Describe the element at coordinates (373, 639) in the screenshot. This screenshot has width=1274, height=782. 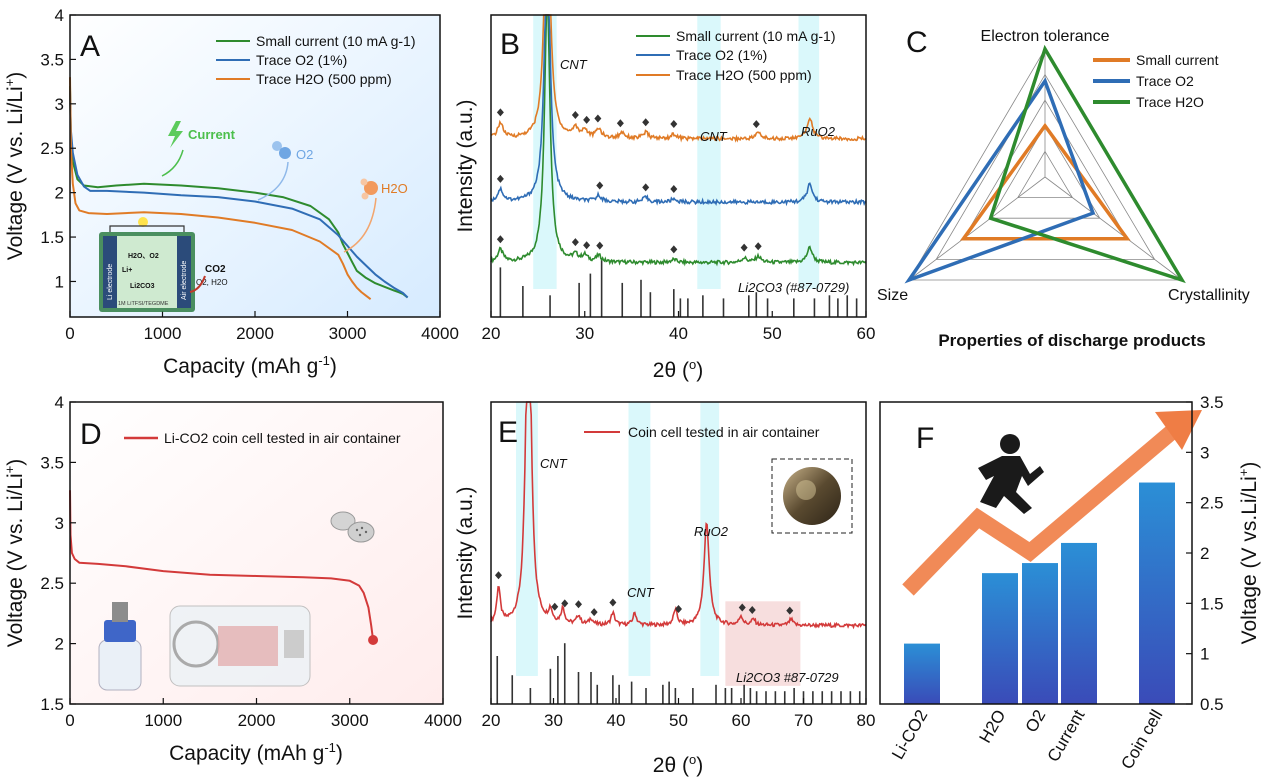
I see `end-point-marker` at that location.